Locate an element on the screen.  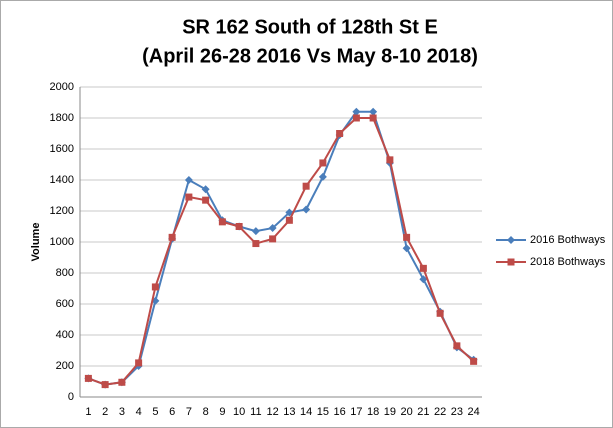
x-tick-label: 4 is located at coordinates (139, 412).